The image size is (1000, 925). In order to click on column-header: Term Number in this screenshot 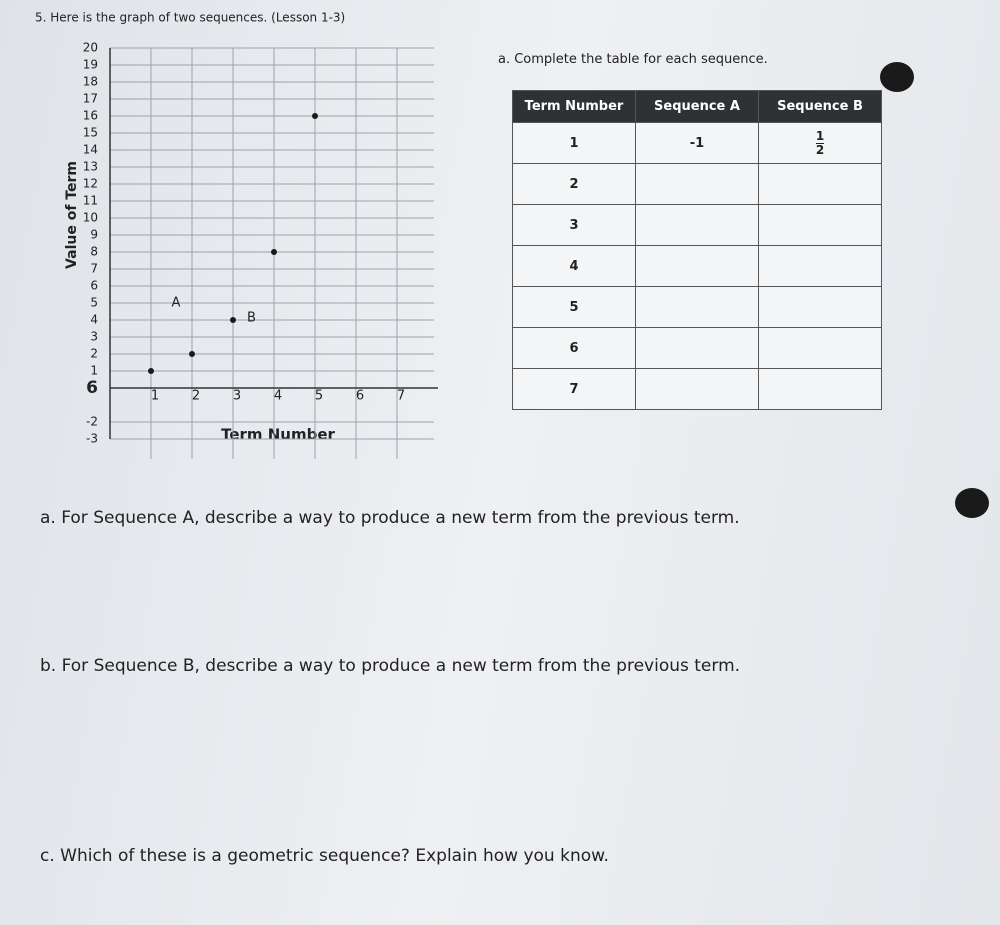, I will do `click(574, 106)`.